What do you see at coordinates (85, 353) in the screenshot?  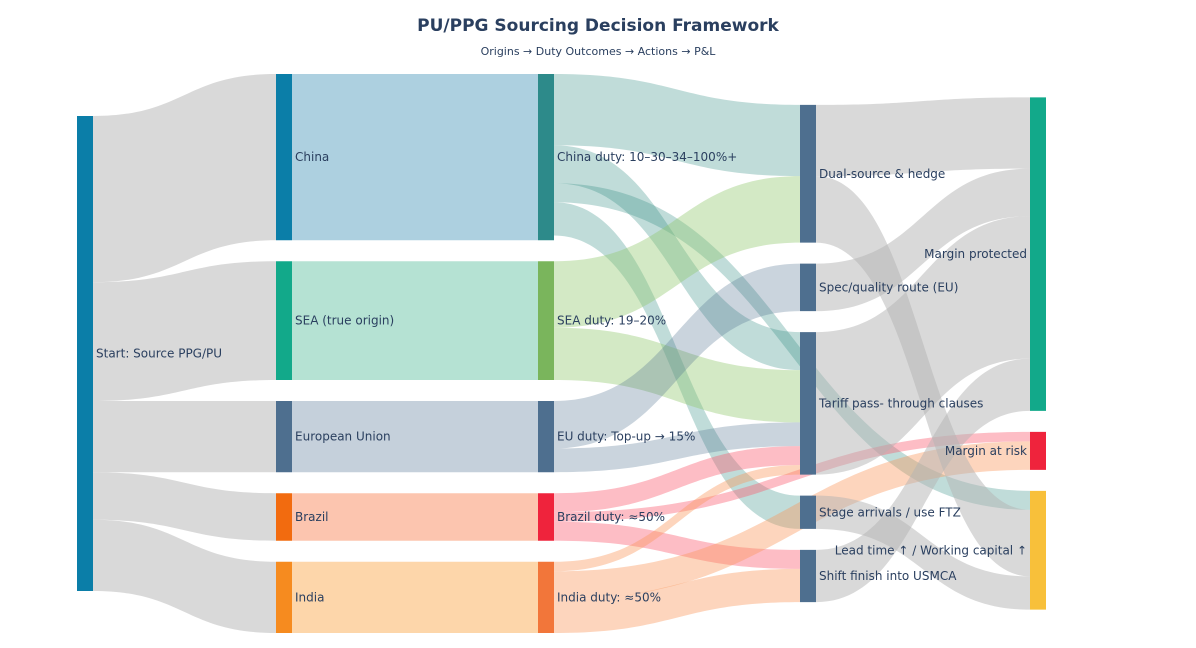 I see `node-start` at bounding box center [85, 353].